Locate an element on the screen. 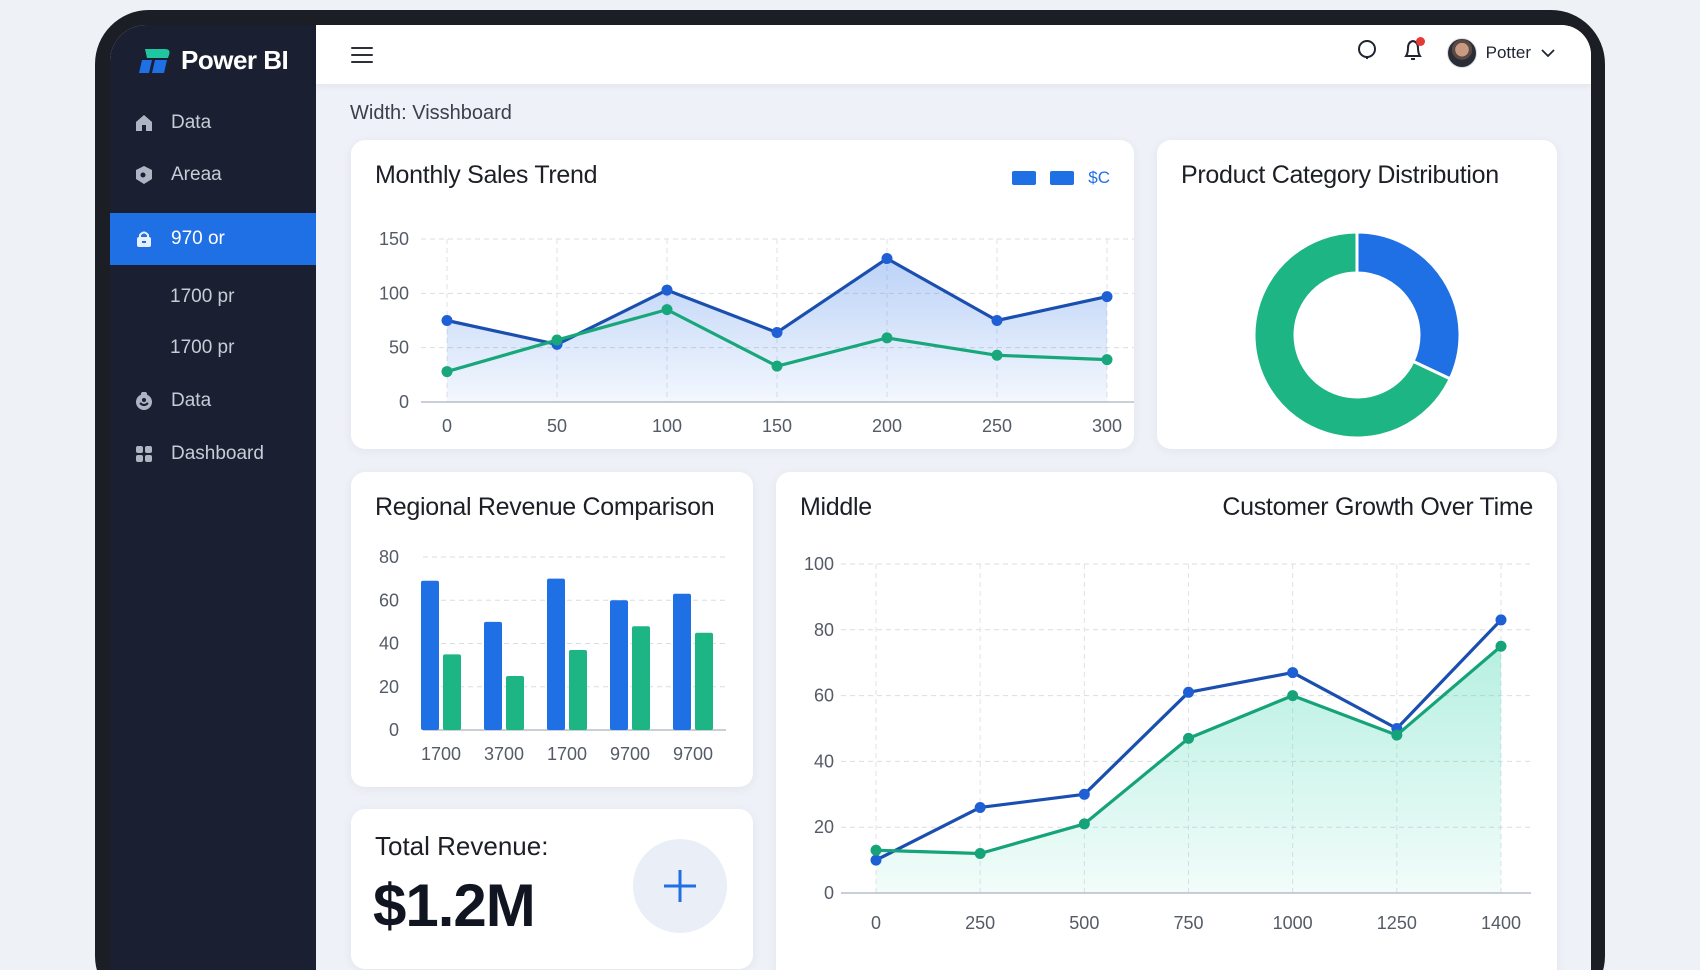 The height and width of the screenshot is (970, 1700). sidebar-item-dashboard: Dashboard is located at coordinates (213, 454).